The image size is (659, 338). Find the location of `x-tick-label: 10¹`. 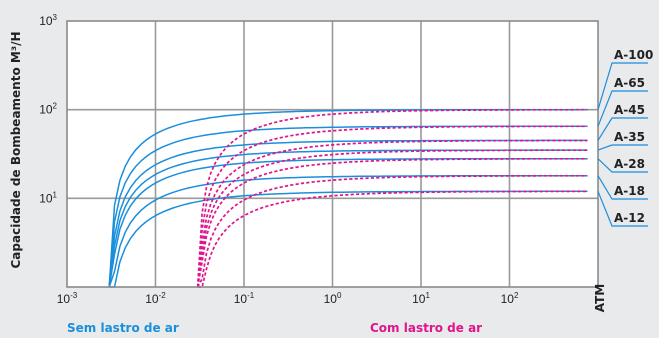

x-tick-label: 10¹ is located at coordinates (421, 298).